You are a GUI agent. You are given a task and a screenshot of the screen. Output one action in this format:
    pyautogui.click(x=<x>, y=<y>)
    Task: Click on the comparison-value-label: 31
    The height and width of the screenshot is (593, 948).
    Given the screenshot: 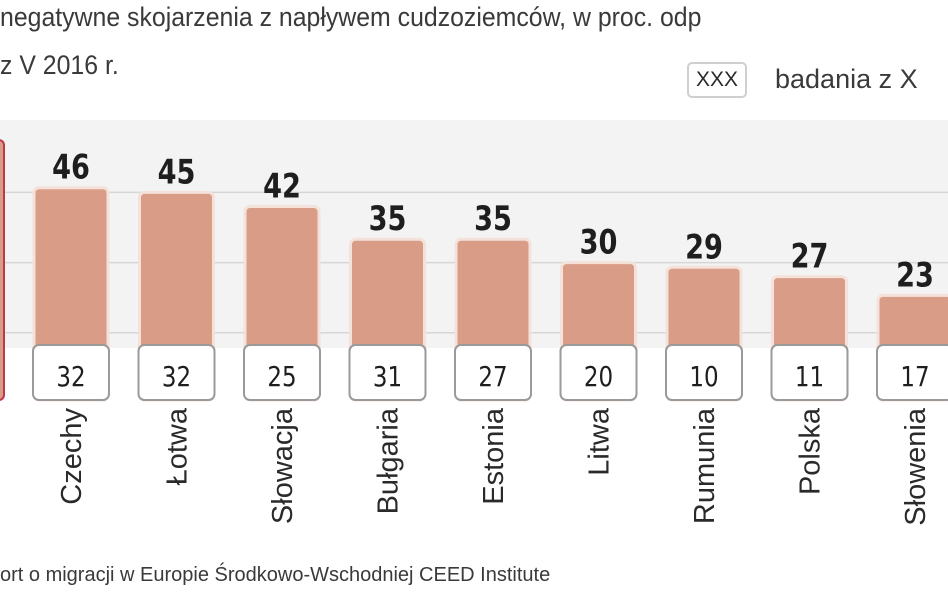 What is the action you would take?
    pyautogui.click(x=387, y=377)
    